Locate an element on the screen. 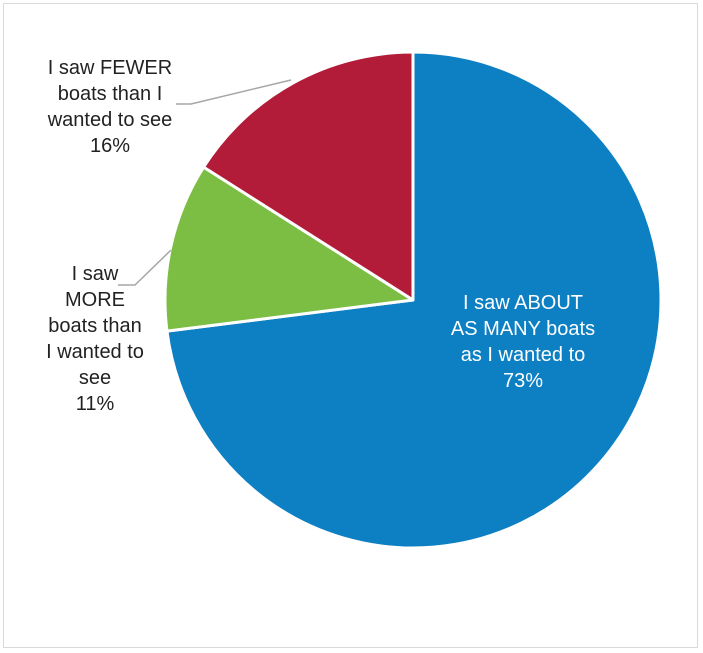  slice-label-2-line-6: 11% is located at coordinates (95, 404).